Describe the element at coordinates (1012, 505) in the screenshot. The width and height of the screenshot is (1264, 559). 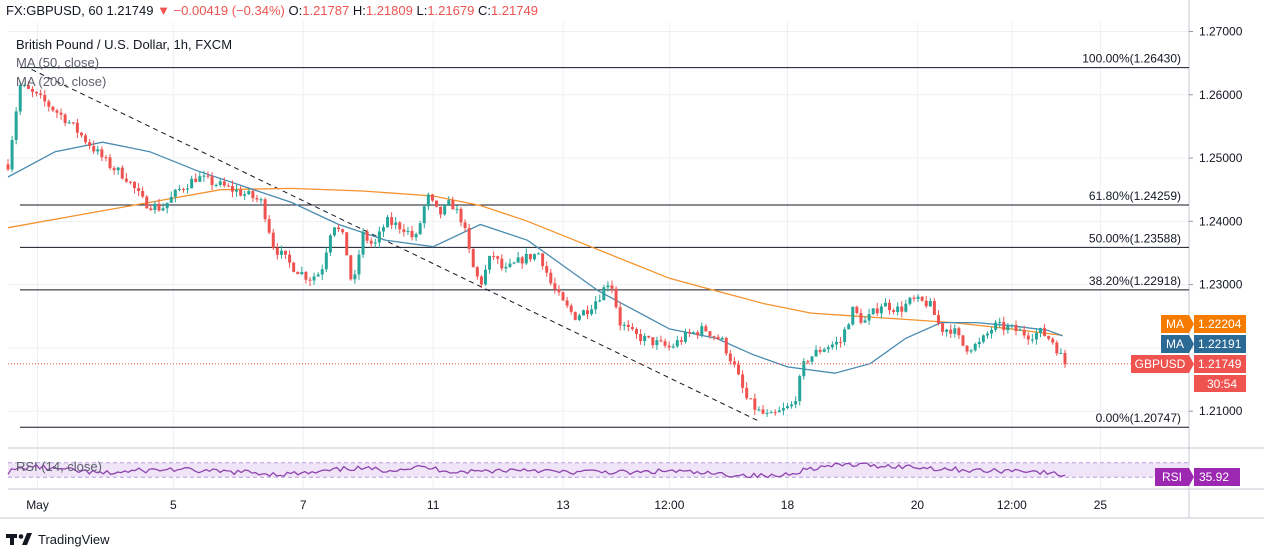
I see `time-tick-label: 12:00` at that location.